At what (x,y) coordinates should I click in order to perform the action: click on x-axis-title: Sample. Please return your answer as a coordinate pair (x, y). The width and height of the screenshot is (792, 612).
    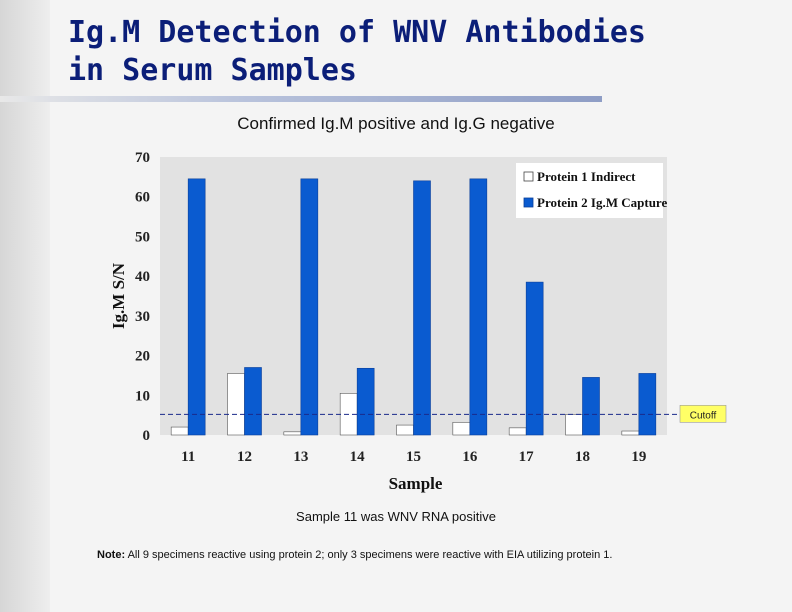
    Looking at the image, I should click on (416, 483).